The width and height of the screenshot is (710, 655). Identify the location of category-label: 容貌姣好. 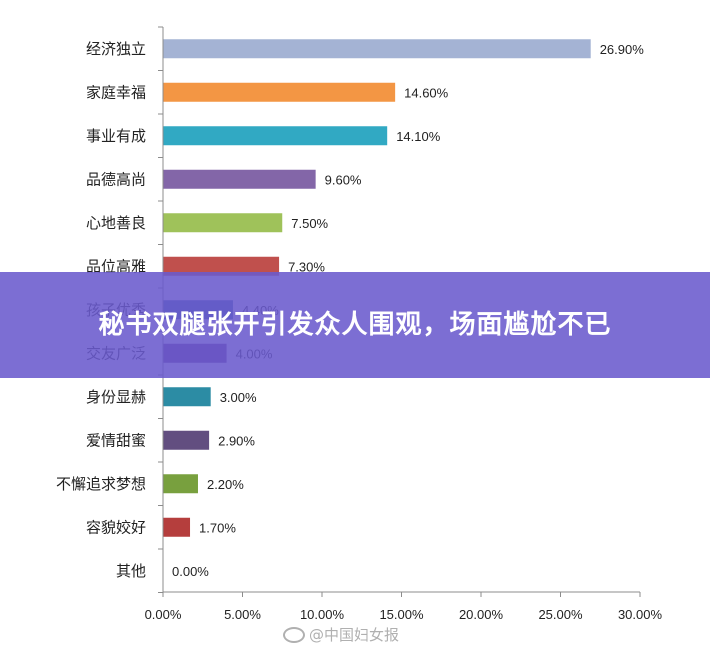
(116, 527).